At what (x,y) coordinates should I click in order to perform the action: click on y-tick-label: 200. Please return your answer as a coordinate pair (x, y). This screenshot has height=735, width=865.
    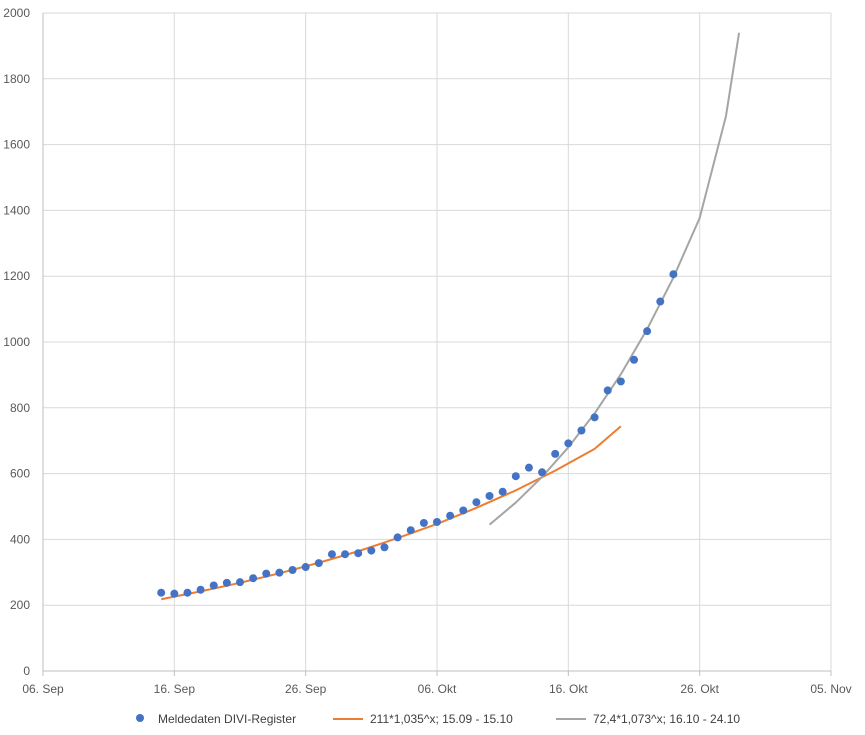
    Looking at the image, I should click on (20, 605).